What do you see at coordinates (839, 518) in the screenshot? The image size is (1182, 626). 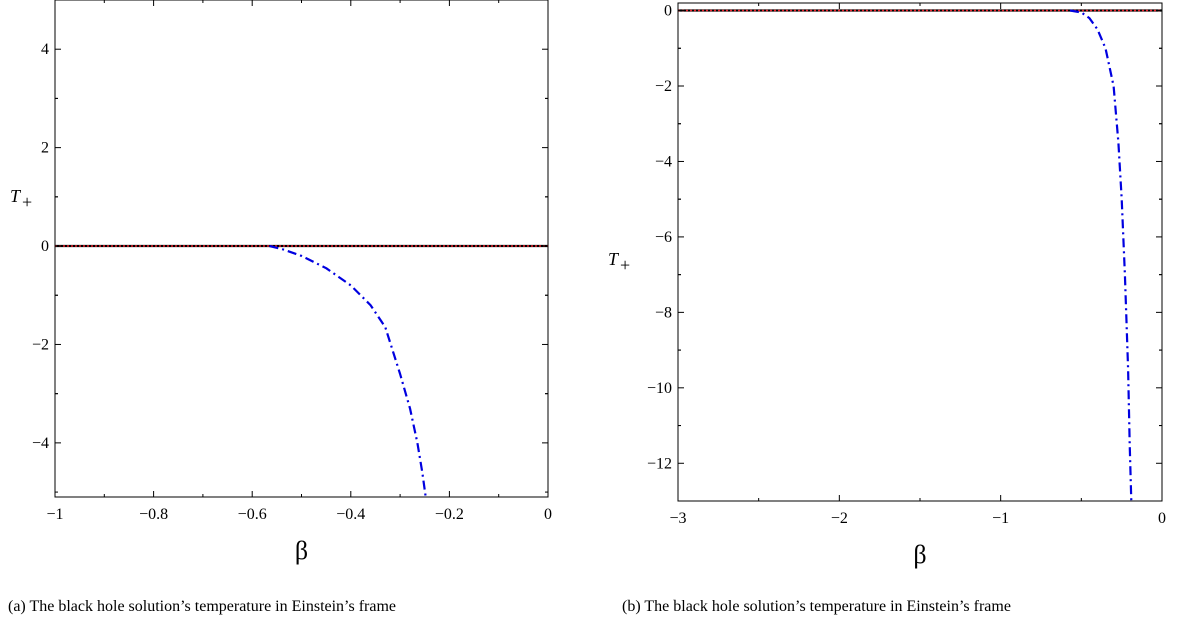 I see `x-tick-label: −2` at bounding box center [839, 518].